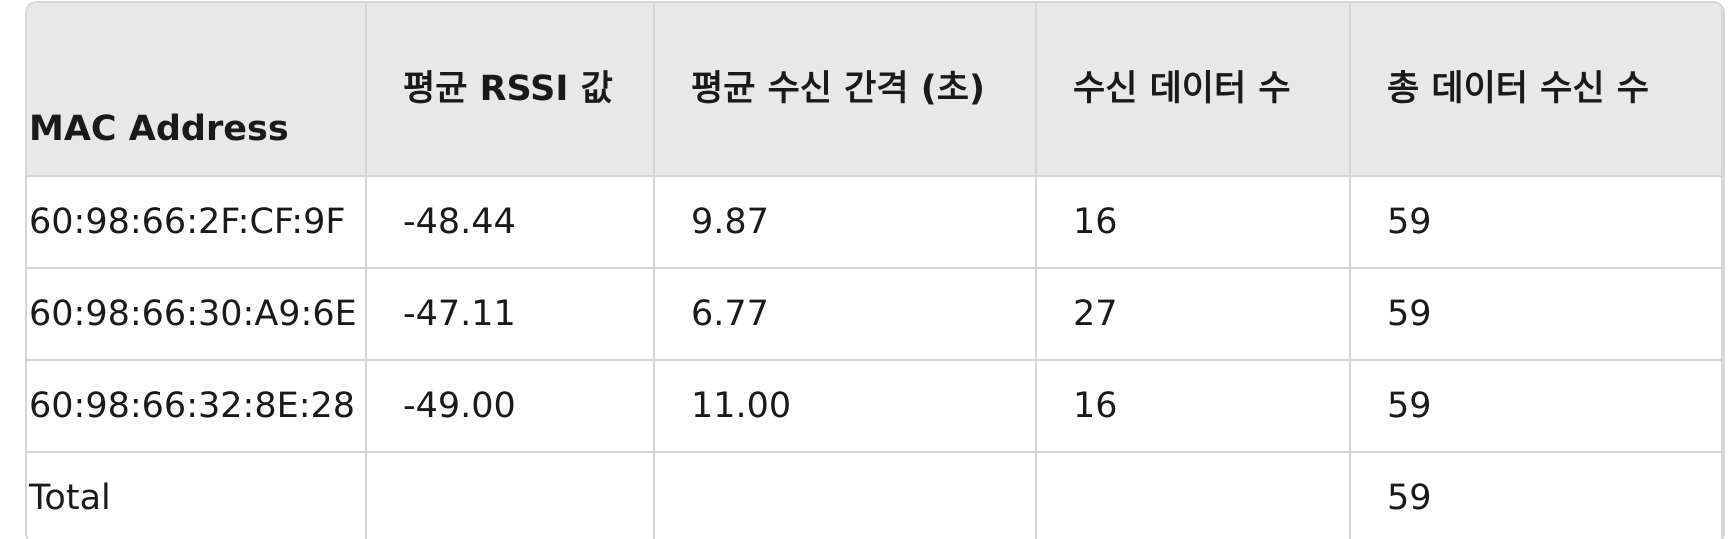 This screenshot has width=1730, height=539. What do you see at coordinates (511, 496) in the screenshot?
I see `cell-avg-rssi` at bounding box center [511, 496].